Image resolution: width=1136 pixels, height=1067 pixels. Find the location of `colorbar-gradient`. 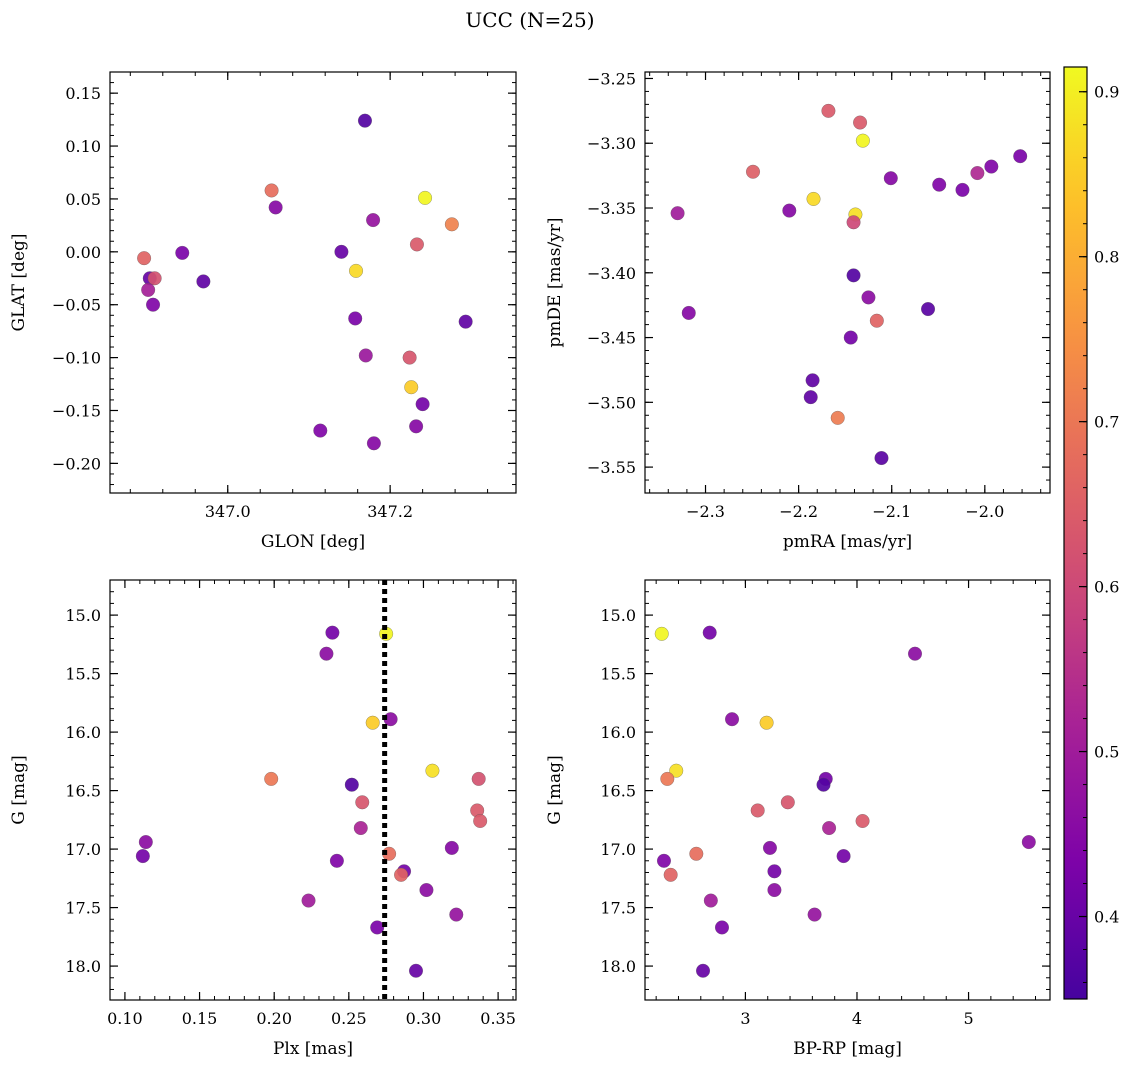

colorbar-gradient is located at coordinates (1075, 533).